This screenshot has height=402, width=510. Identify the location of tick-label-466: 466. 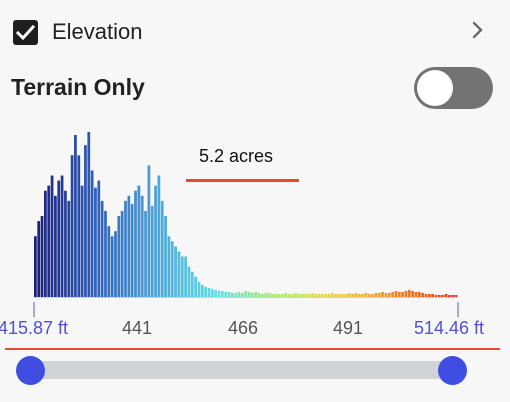
(243, 328).